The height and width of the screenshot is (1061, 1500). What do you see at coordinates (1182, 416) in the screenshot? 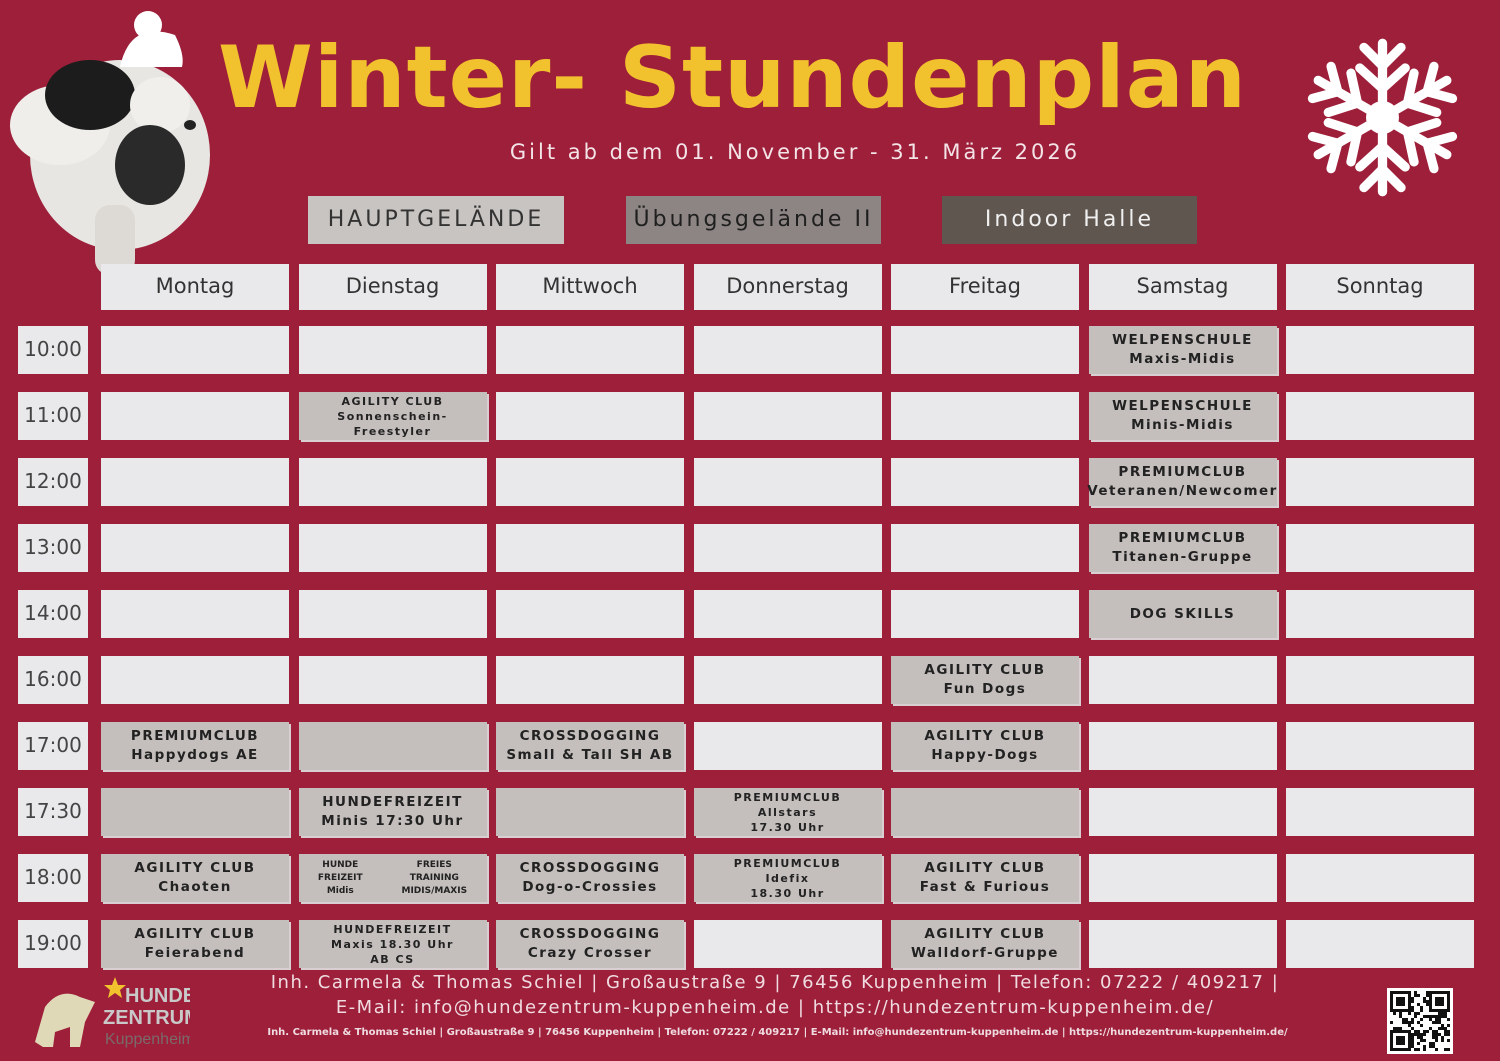
I see `class-slot: WELPENSCHULE Minis-Midis` at bounding box center [1182, 416].